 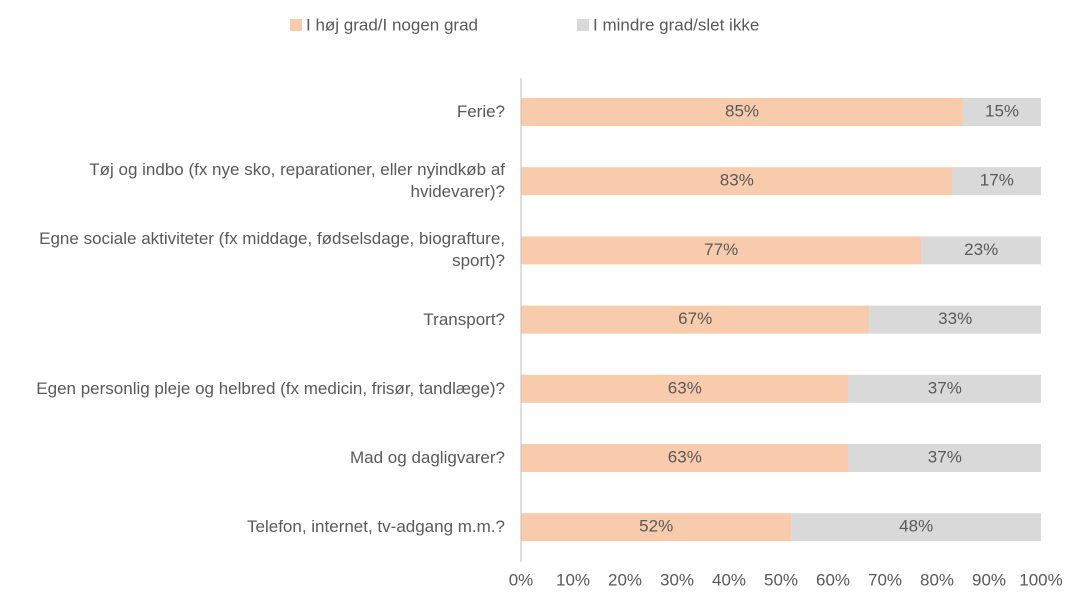 What do you see at coordinates (677, 579) in the screenshot?
I see `x-tick-label: 30%` at bounding box center [677, 579].